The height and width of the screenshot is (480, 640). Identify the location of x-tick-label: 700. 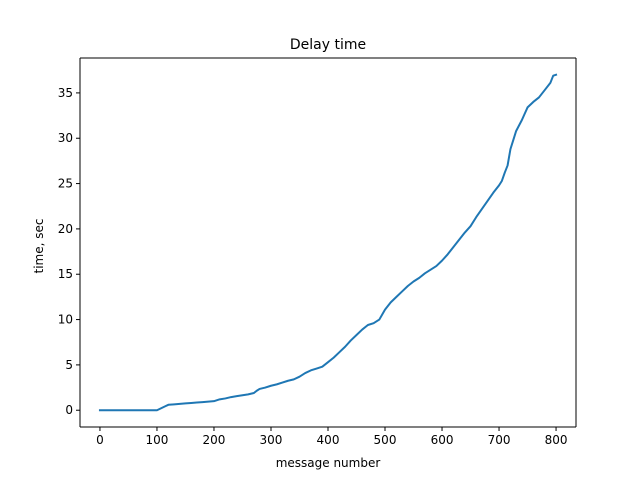
(499, 440).